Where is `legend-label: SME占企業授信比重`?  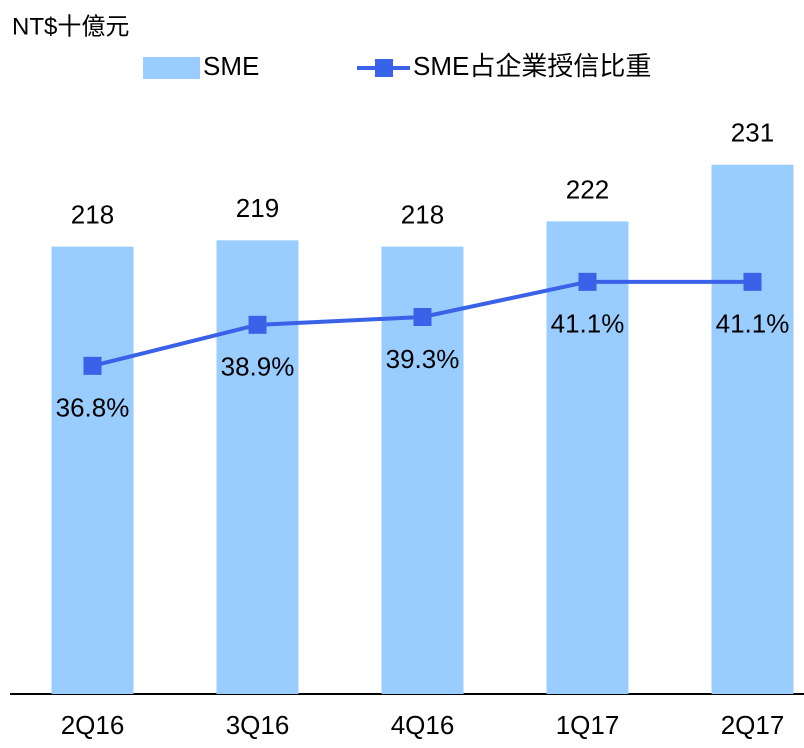 legend-label: SME占企業授信比重 is located at coordinates (532, 66).